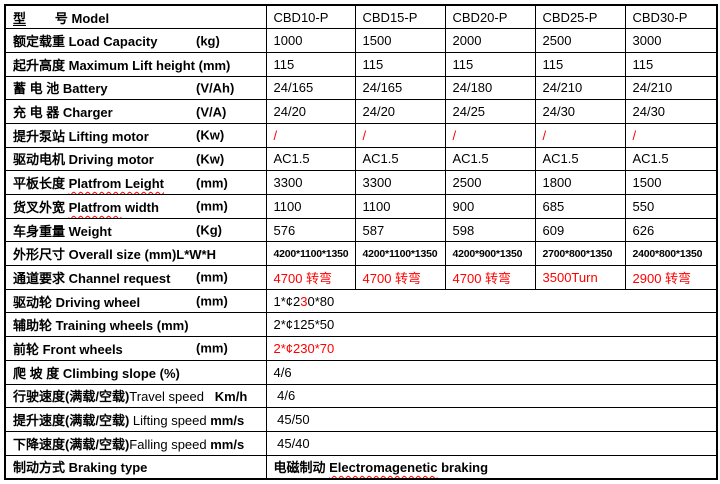 This screenshot has height=484, width=720. What do you see at coordinates (301, 17) in the screenshot?
I see `text-part: CBD10-P` at bounding box center [301, 17].